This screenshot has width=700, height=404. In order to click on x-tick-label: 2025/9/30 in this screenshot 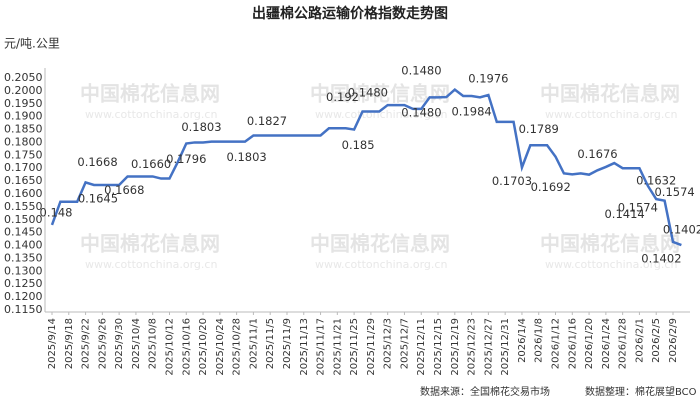, I will do `click(119, 343)`.